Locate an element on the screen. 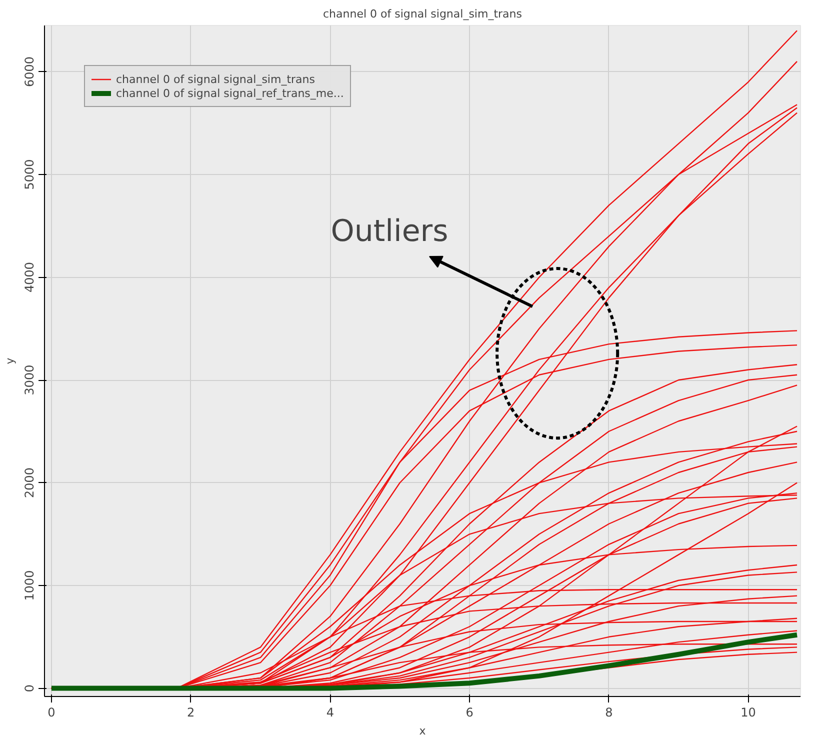  y-tick-label: 1000 is located at coordinates (29, 585).